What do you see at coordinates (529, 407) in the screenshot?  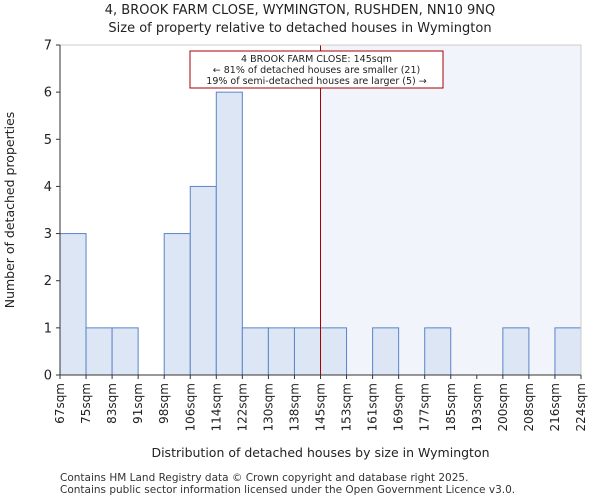 I see `x-tick-label: 208sqm` at bounding box center [529, 407].